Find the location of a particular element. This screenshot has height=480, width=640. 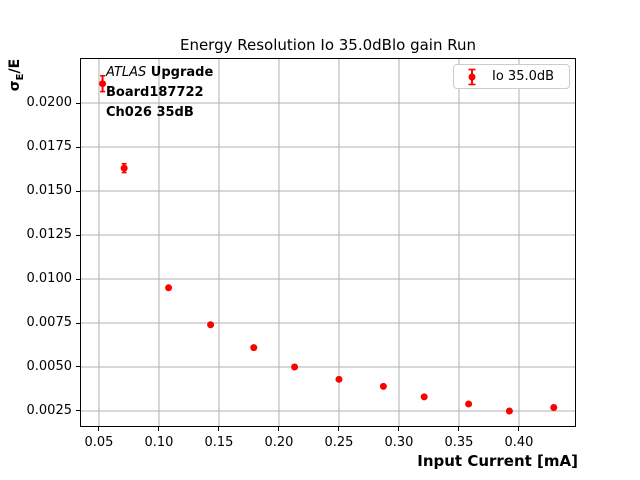

legend: Io 35.0dB is located at coordinates (511, 76).